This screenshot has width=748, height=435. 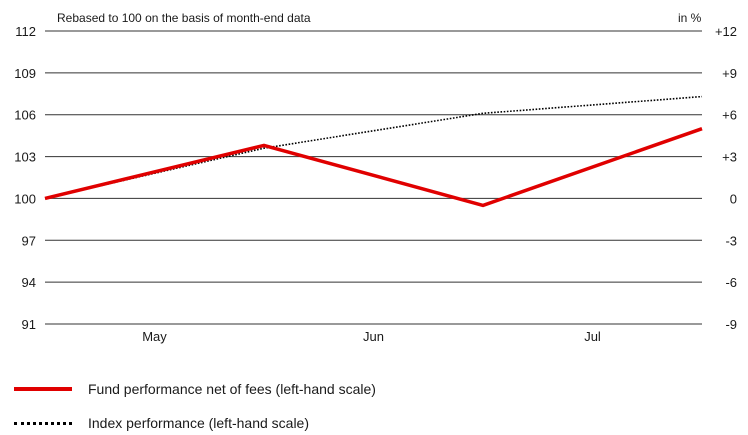 What do you see at coordinates (43, 389) in the screenshot?
I see `legend-swatch-fund` at bounding box center [43, 389].